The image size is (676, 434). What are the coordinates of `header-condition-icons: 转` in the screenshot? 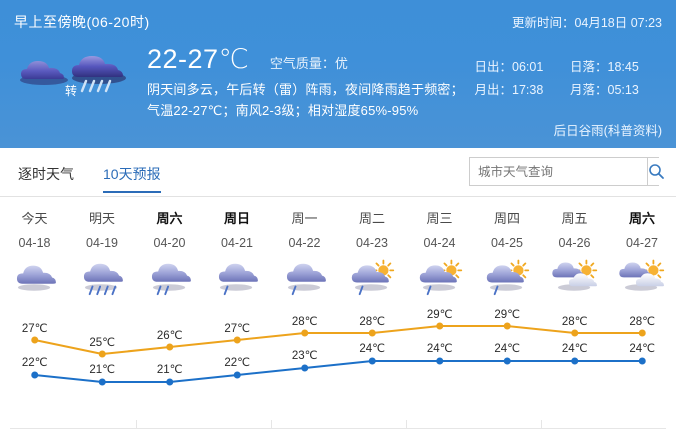 It's located at (74, 76).